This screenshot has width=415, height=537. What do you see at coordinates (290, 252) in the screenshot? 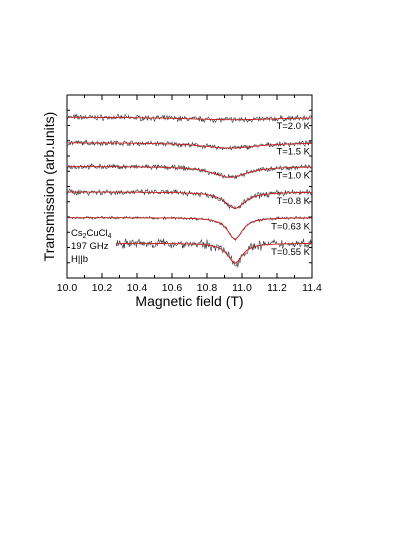
I see `series-temperature-label: T=0.55 K` at bounding box center [290, 252].